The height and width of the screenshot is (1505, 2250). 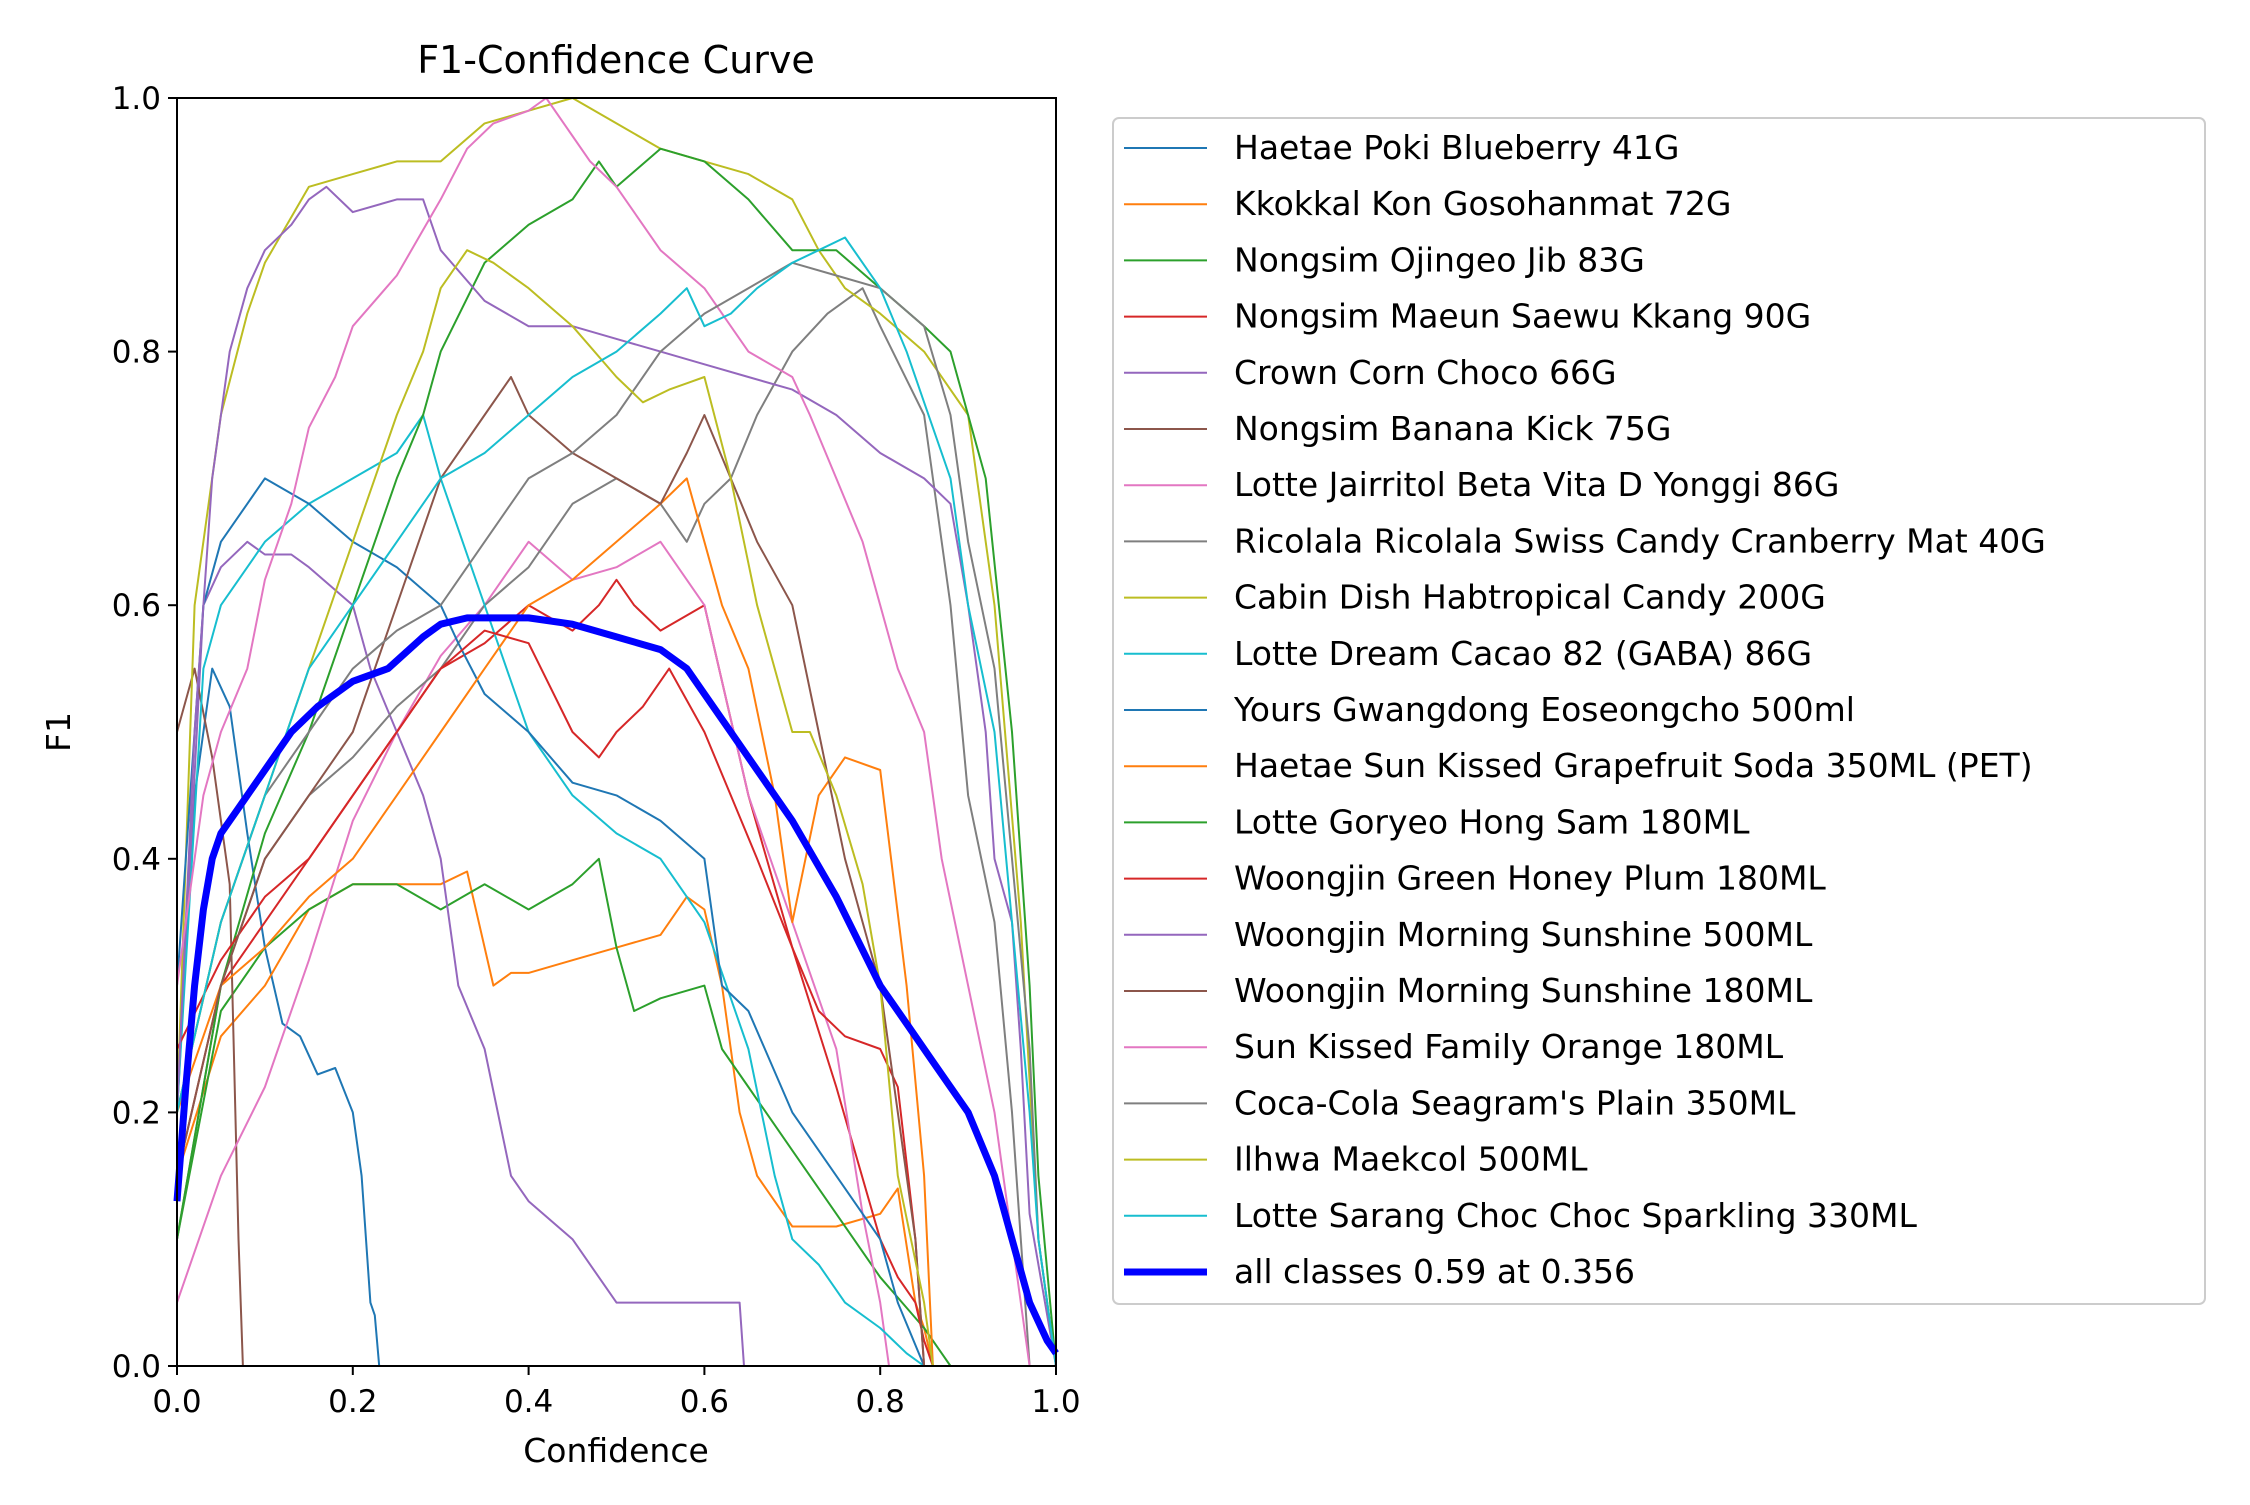 What do you see at coordinates (1523, 934) in the screenshot?
I see `legend-label: Woongjin Morning Sunshine 500ML` at bounding box center [1523, 934].